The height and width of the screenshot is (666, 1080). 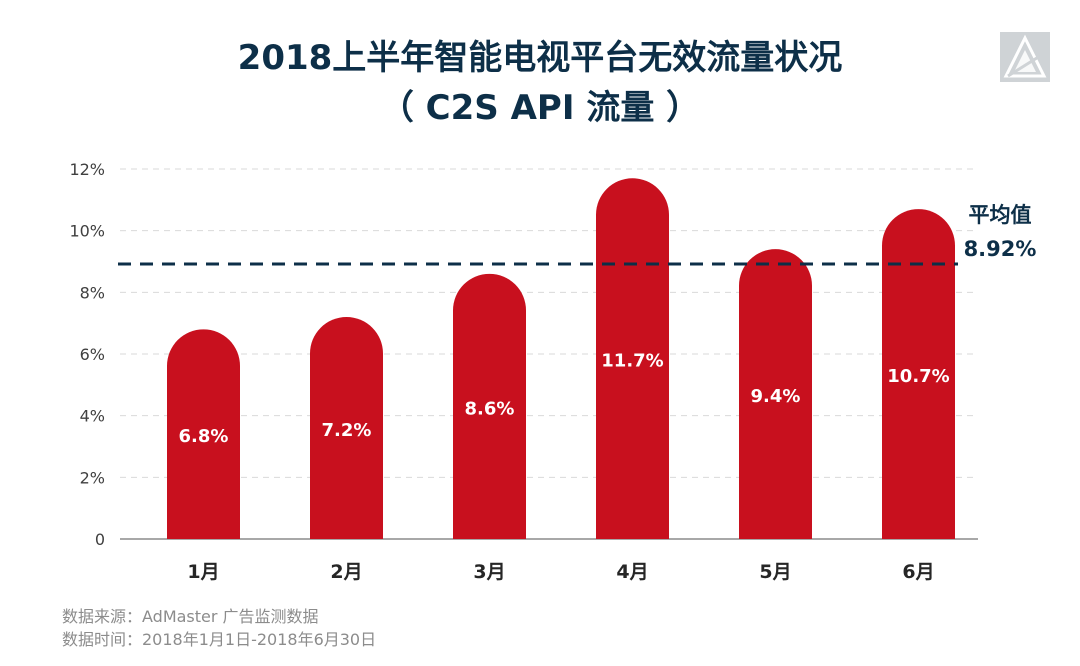 What do you see at coordinates (190, 616) in the screenshot?
I see `data-source-note: 数据来源：AdMaster 广告监测数据` at bounding box center [190, 616].